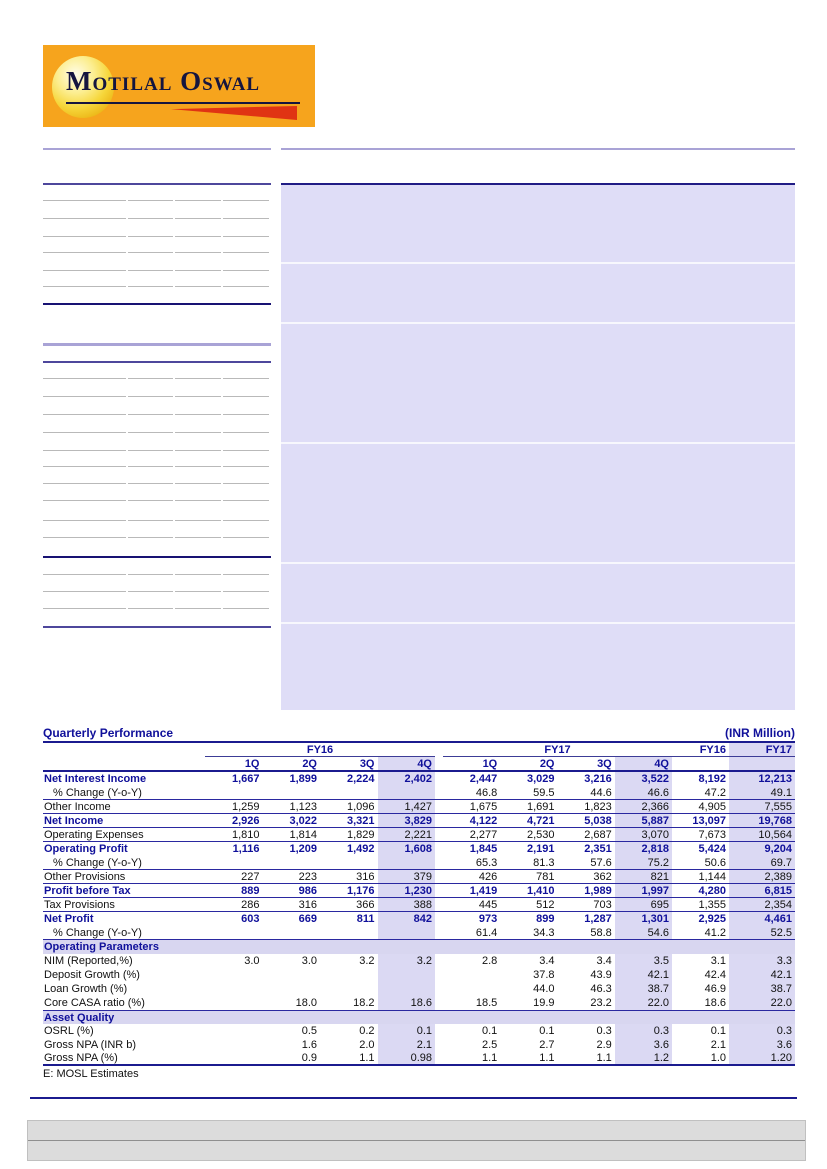 This screenshot has width=827, height=1169. Describe the element at coordinates (643, 989) in the screenshot. I see `table-cell: 38.7` at that location.